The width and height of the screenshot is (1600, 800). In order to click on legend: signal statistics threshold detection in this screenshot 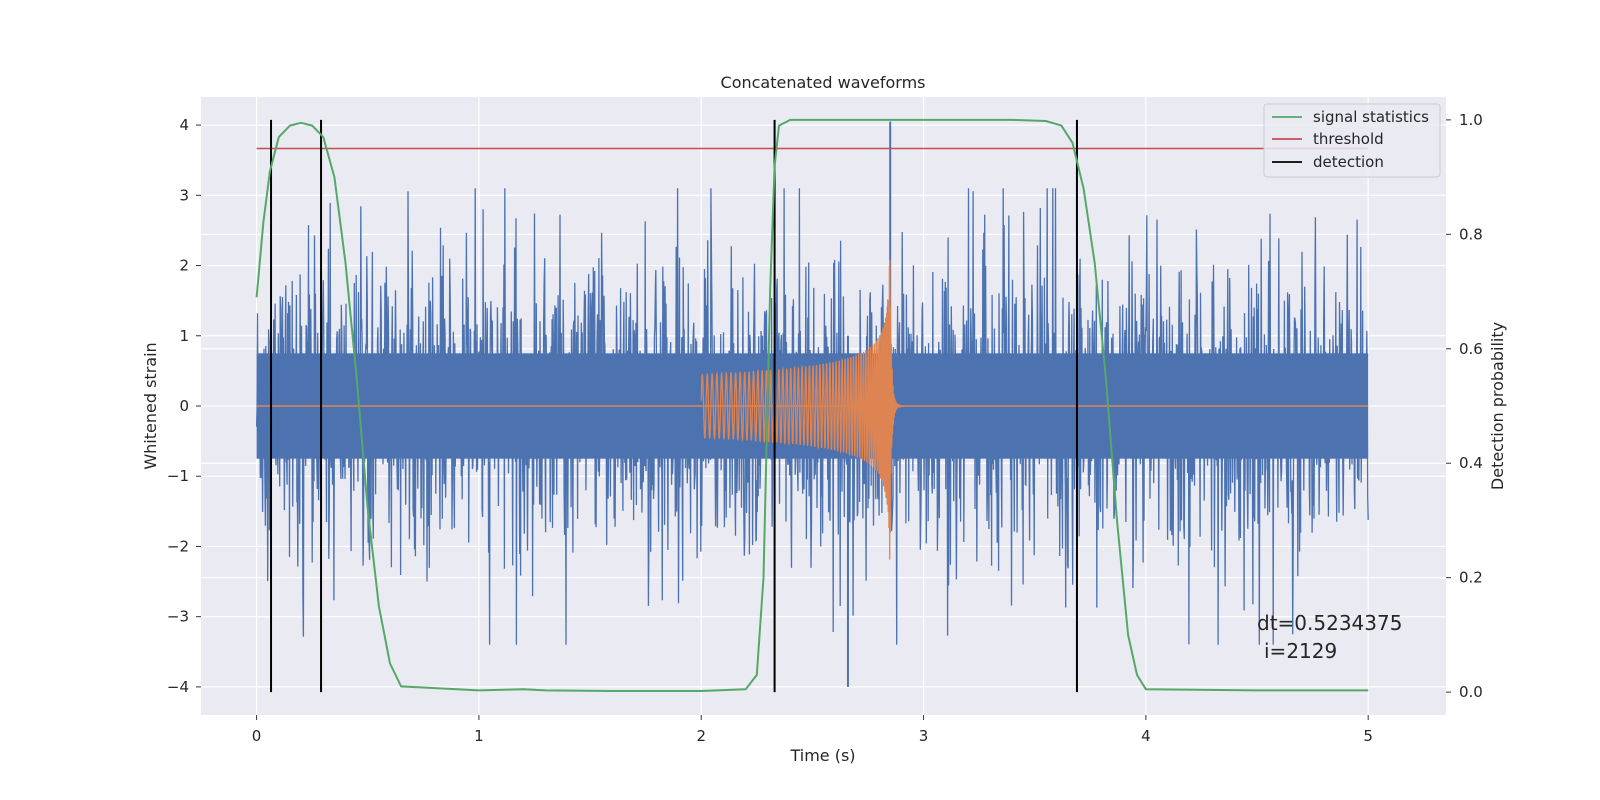, I will do `click(1352, 140)`.